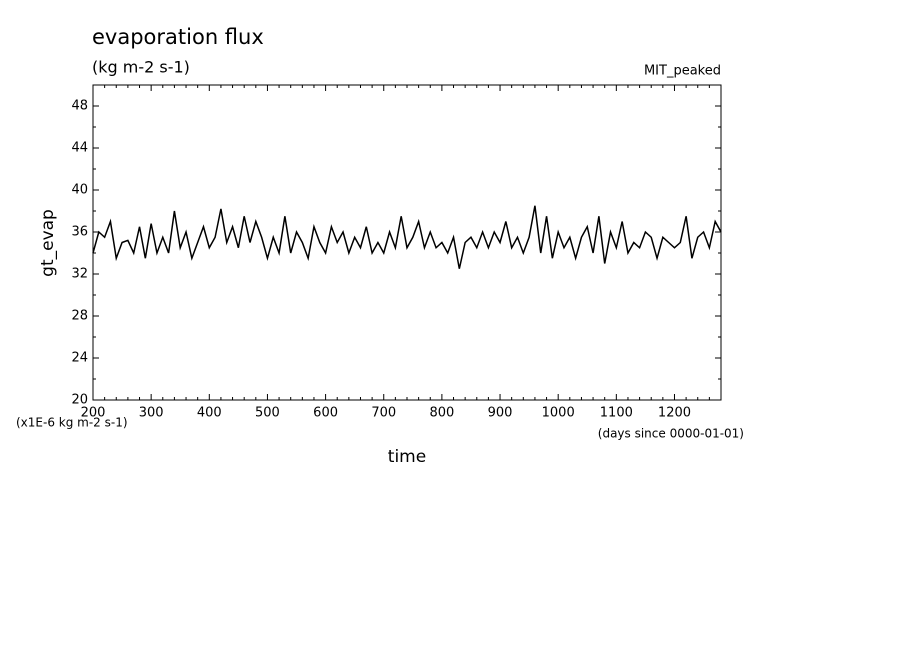 The width and height of the screenshot is (904, 654). Describe the element at coordinates (48, 243) in the screenshot. I see `y-axis-label: gt_evap` at that location.